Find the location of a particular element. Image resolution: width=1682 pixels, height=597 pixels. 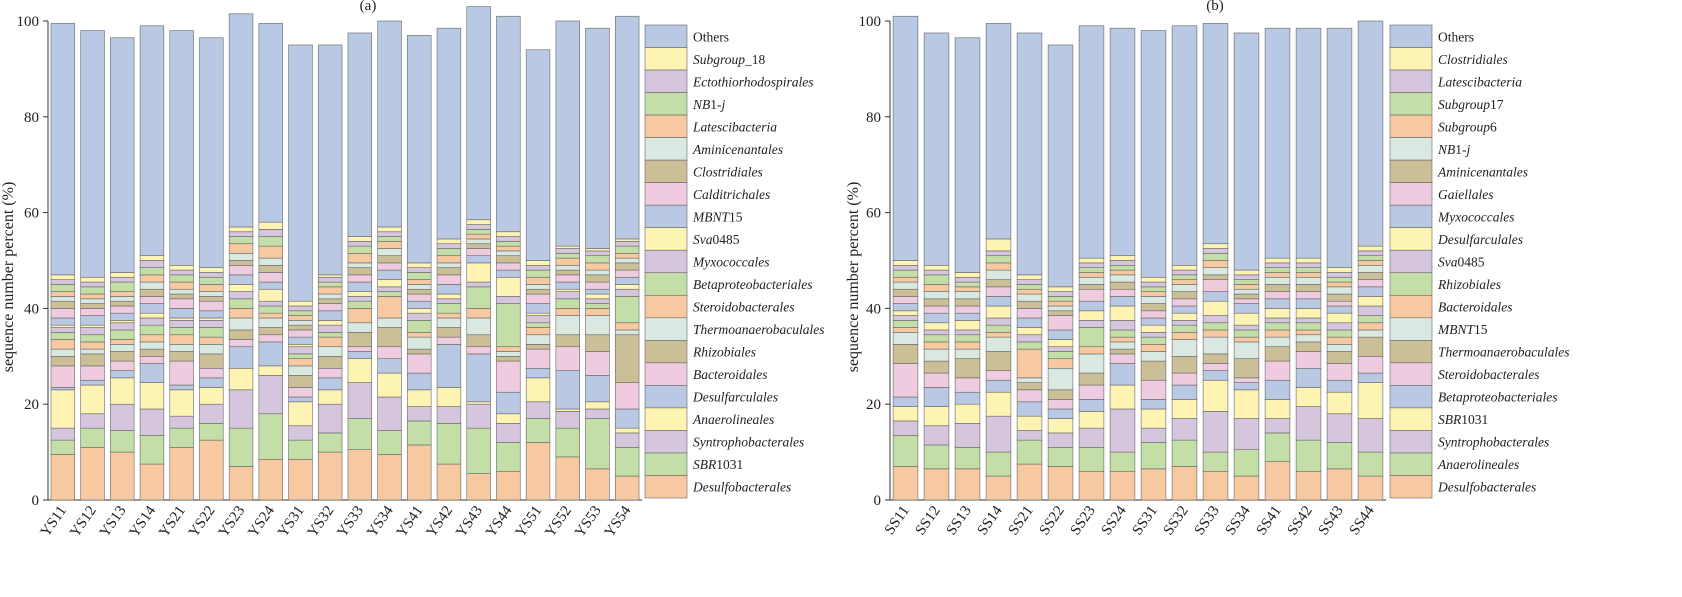

panel-b-bar-ss23-sva0485 is located at coordinates (1091, 324).